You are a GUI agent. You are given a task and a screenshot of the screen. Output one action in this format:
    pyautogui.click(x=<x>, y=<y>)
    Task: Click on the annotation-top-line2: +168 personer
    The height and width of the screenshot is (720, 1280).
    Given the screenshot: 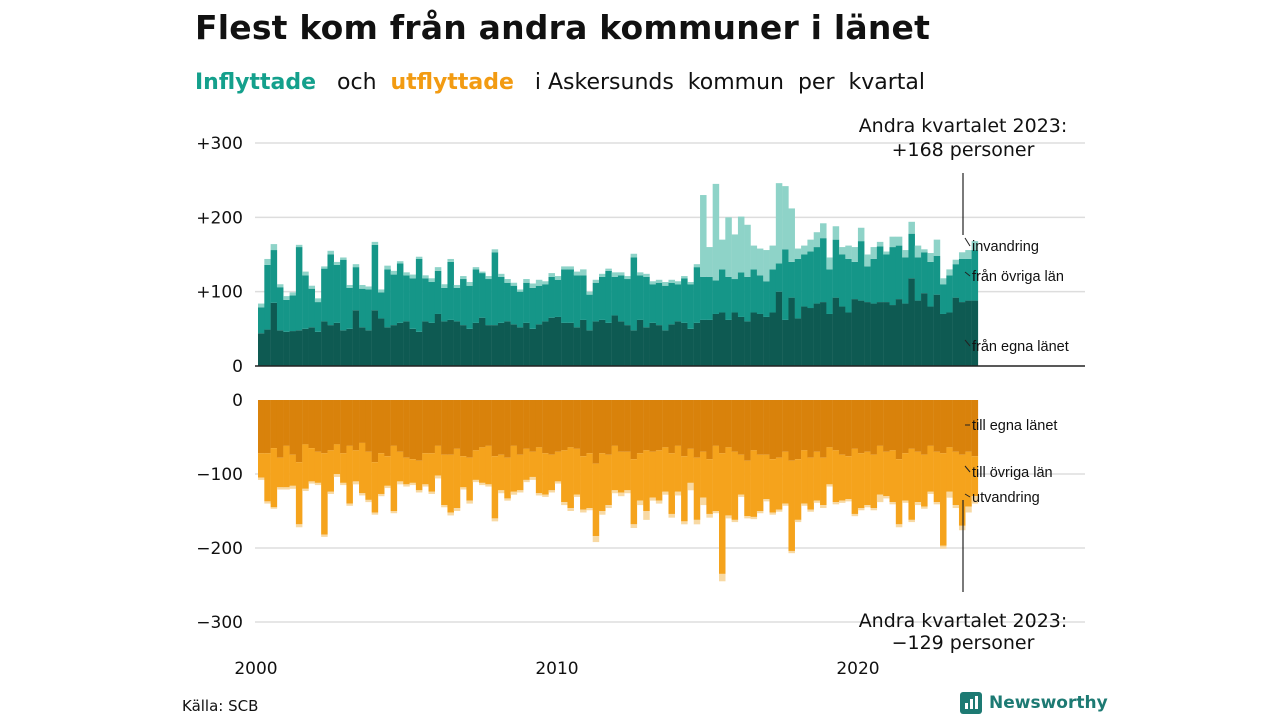 What is the action you would take?
    pyautogui.click(x=963, y=150)
    